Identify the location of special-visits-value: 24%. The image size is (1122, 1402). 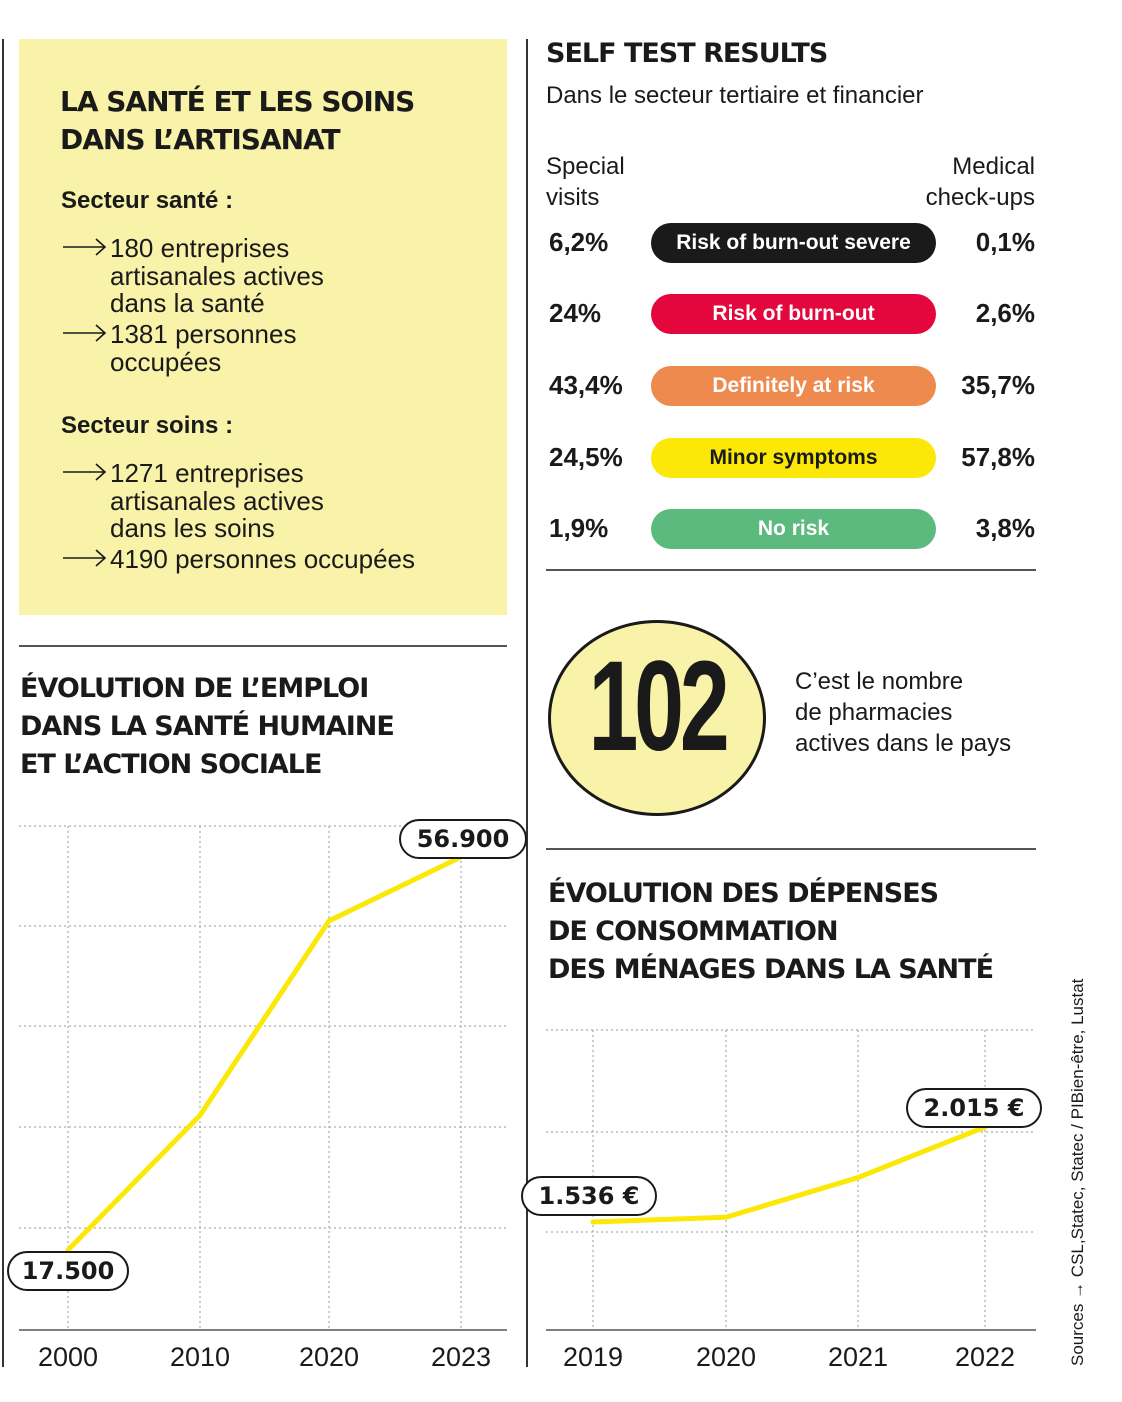
(575, 313).